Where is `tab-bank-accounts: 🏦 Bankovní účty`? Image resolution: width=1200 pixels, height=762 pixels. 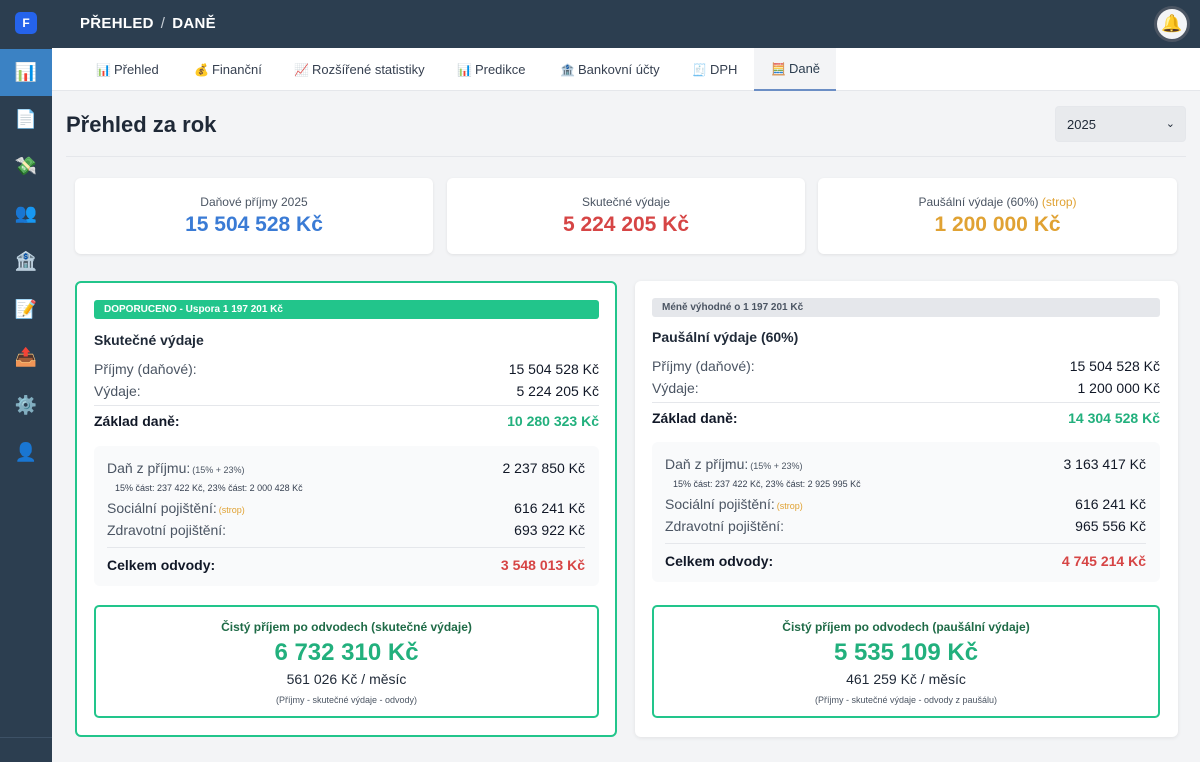
tab-bank-accounts: 🏦 Bankovní účty is located at coordinates (610, 69).